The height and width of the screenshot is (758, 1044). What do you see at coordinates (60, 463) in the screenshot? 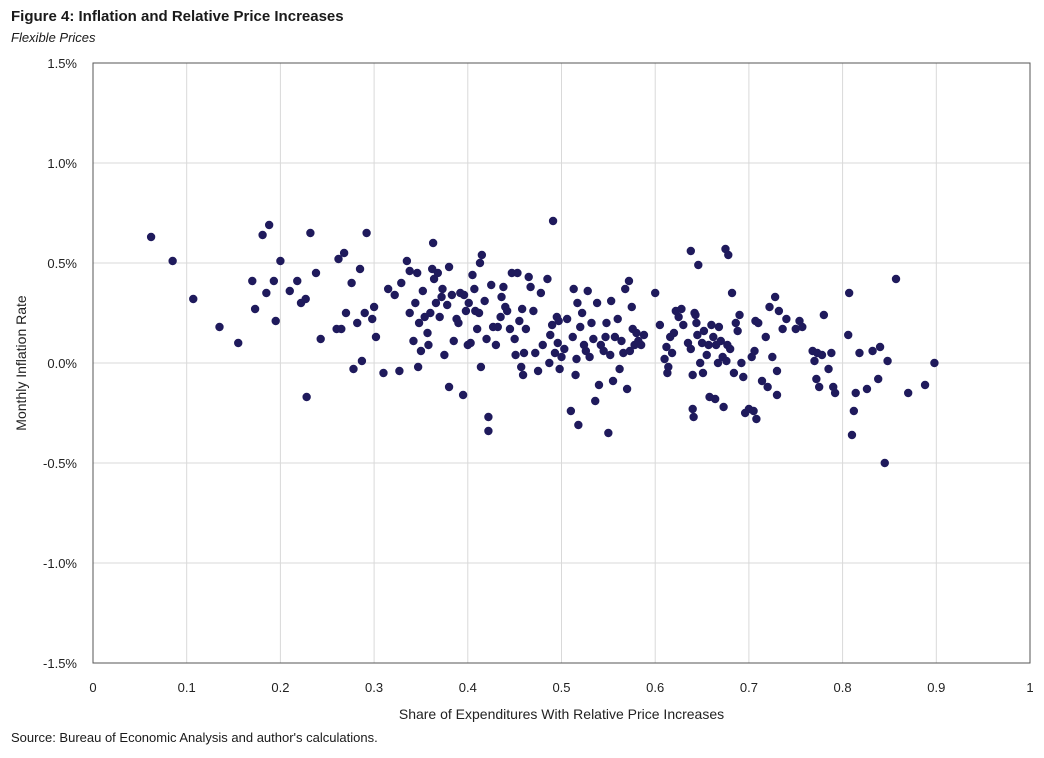
I see `y-tick-label: -0.5%` at bounding box center [60, 463].